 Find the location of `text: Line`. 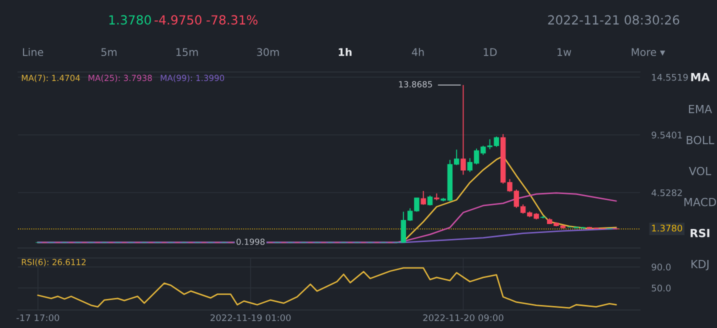

text: Line is located at coordinates (33, 52).